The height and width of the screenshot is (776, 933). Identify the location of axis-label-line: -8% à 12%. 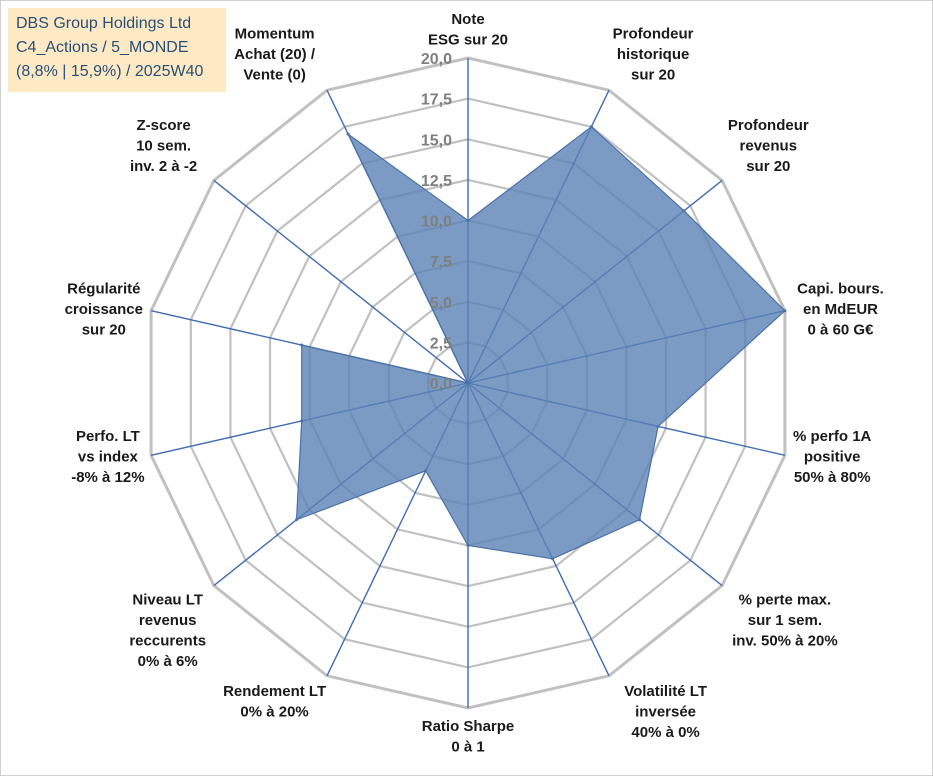
(107, 477).